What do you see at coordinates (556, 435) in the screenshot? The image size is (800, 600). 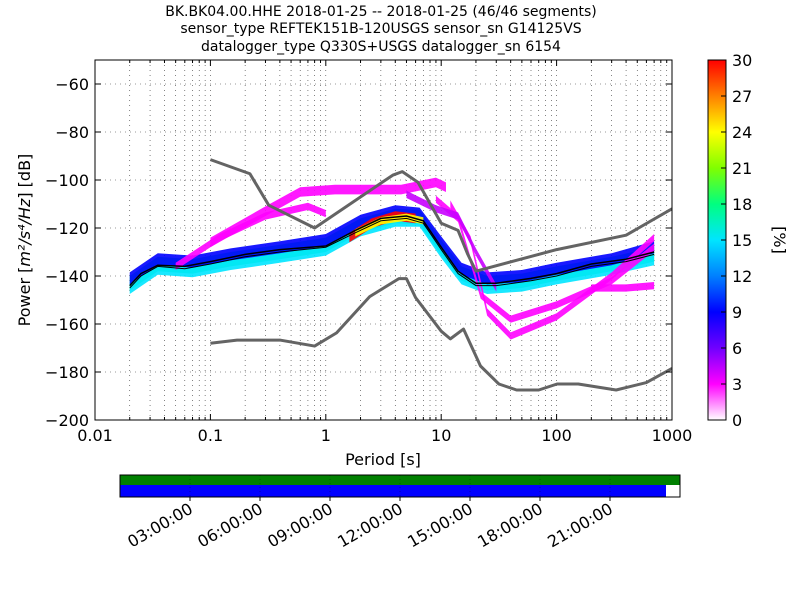 I see `x-tick-label: 100` at bounding box center [556, 435].